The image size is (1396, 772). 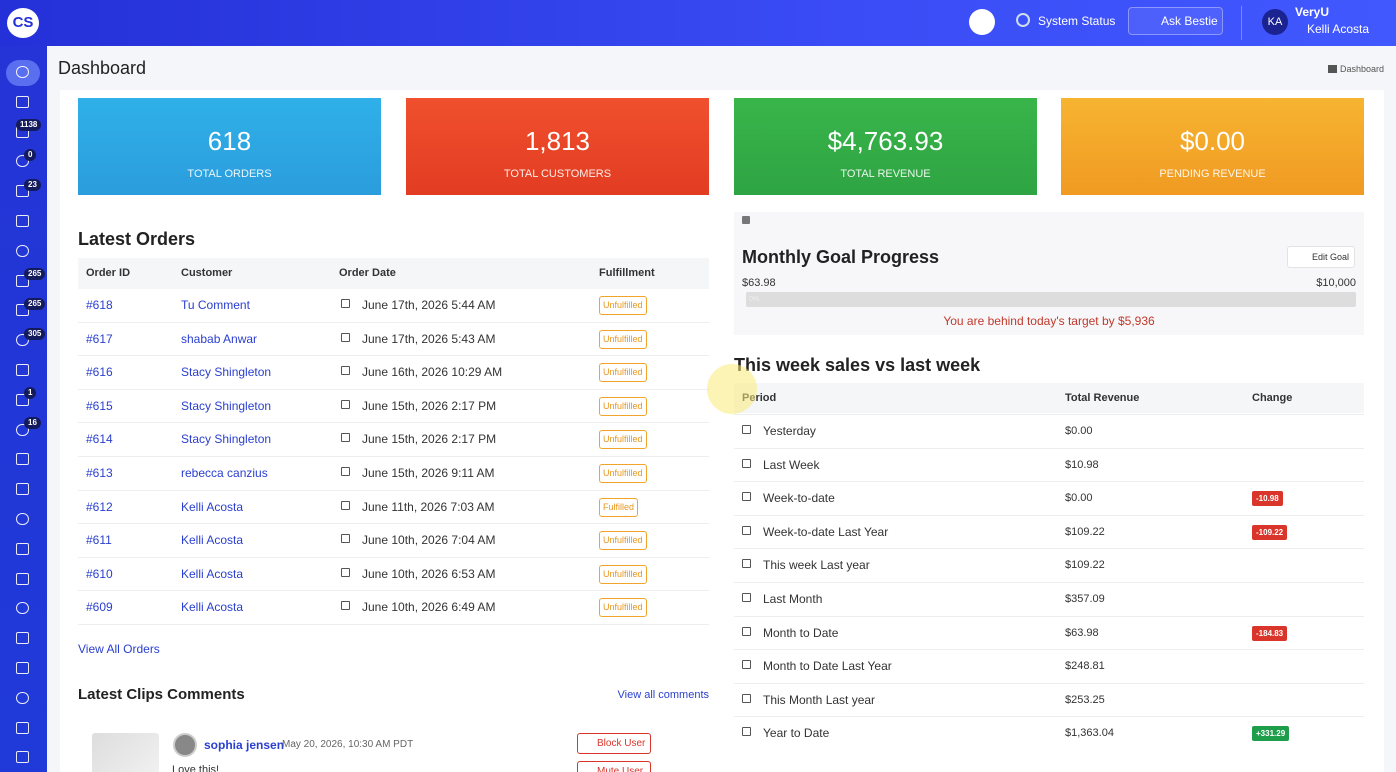 What do you see at coordinates (244, 745) in the screenshot?
I see `commenter-name: sophia jensen` at bounding box center [244, 745].